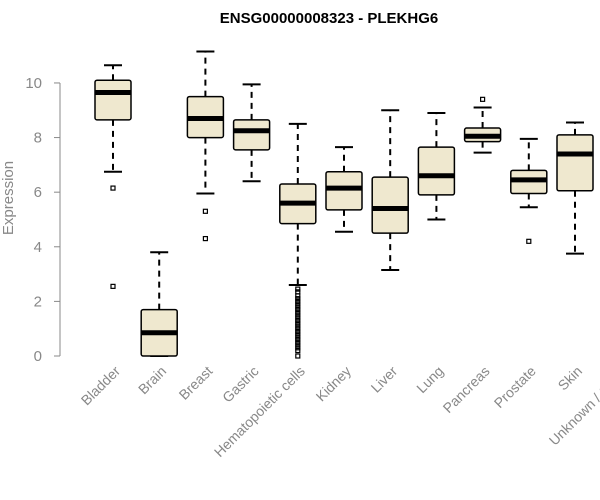 Image resolution: width=600 pixels, height=500 pixels. Describe the element at coordinates (38, 247) in the screenshot. I see `y-tick-label: 4` at that location.